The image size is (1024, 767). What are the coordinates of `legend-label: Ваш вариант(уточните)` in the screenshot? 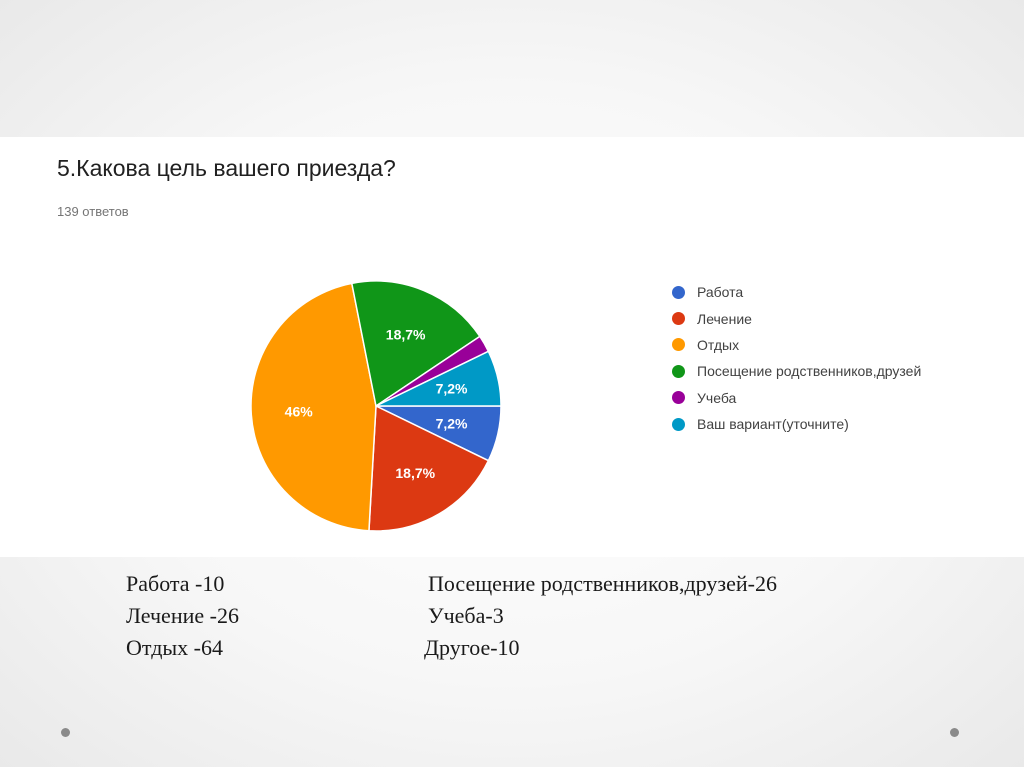 It's located at (773, 424).